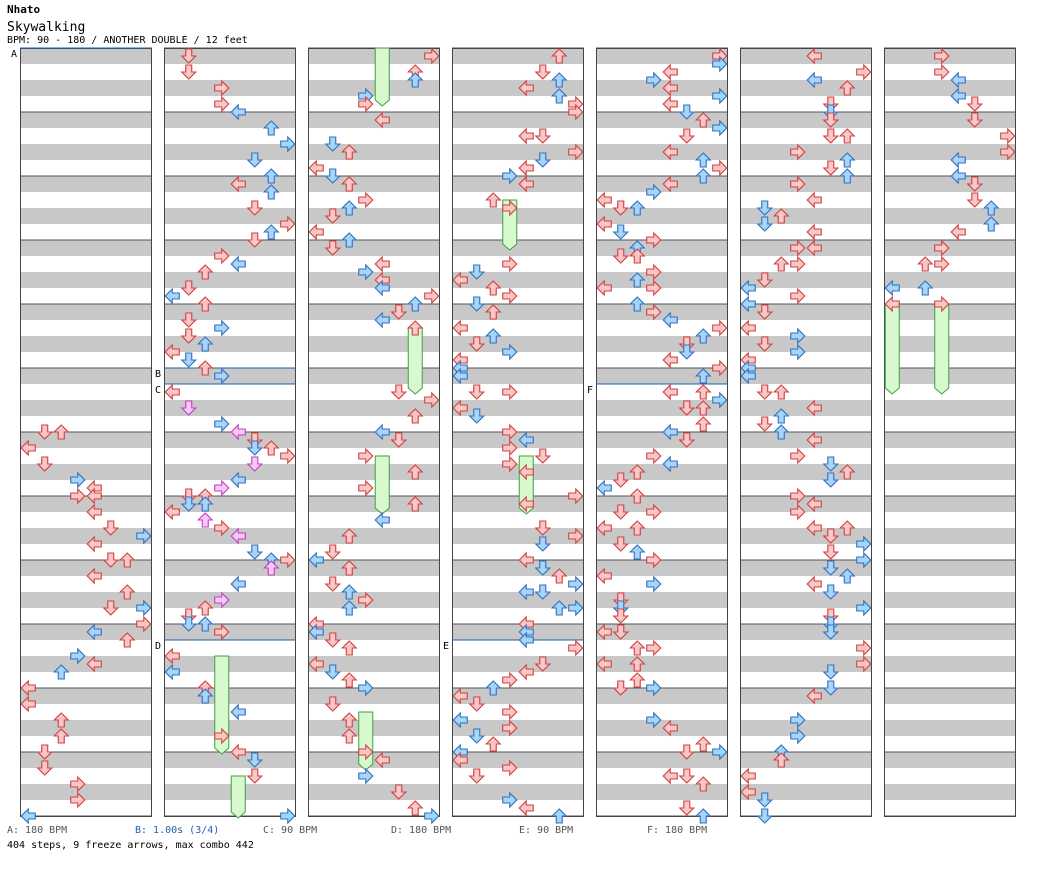 This screenshot has width=1040, height=876. What do you see at coordinates (374, 432) in the screenshot?
I see `column-border` at bounding box center [374, 432].